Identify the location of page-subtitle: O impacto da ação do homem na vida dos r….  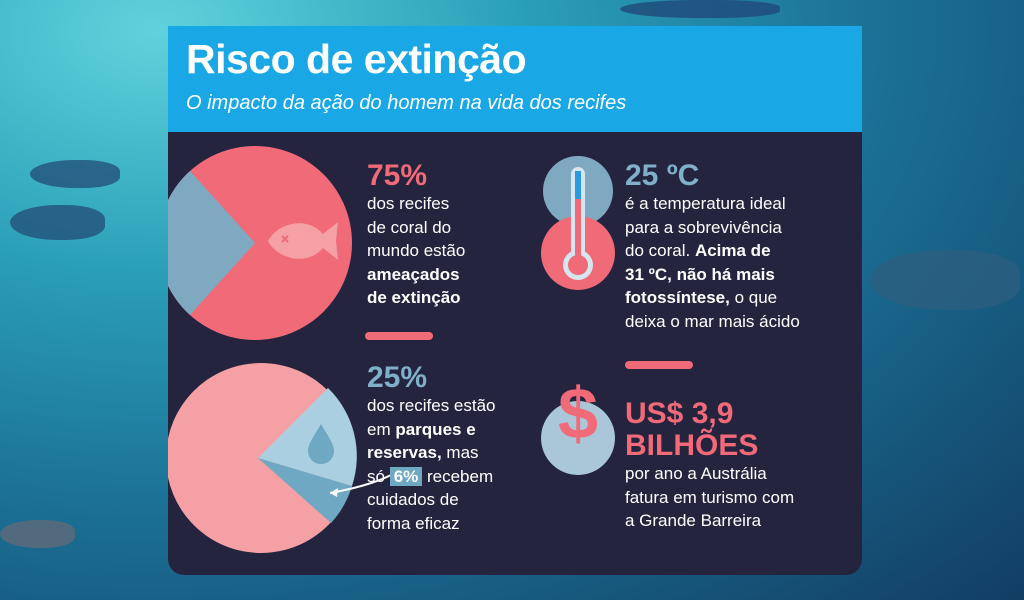
(406, 103).